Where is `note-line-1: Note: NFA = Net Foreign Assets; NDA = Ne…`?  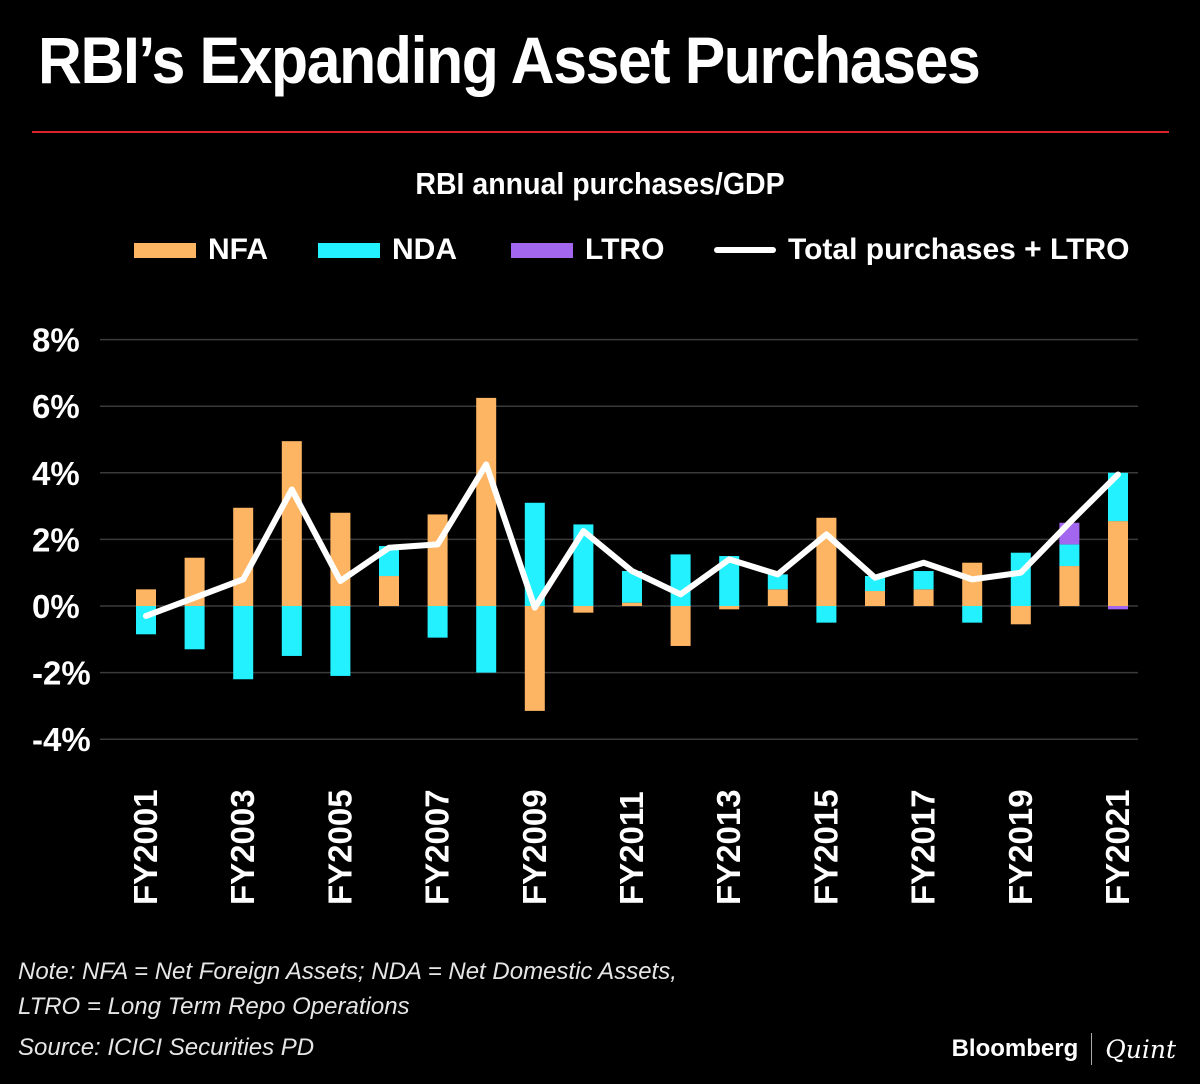 note-line-1: Note: NFA = Net Foreign Assets; NDA = Ne… is located at coordinates (347, 971).